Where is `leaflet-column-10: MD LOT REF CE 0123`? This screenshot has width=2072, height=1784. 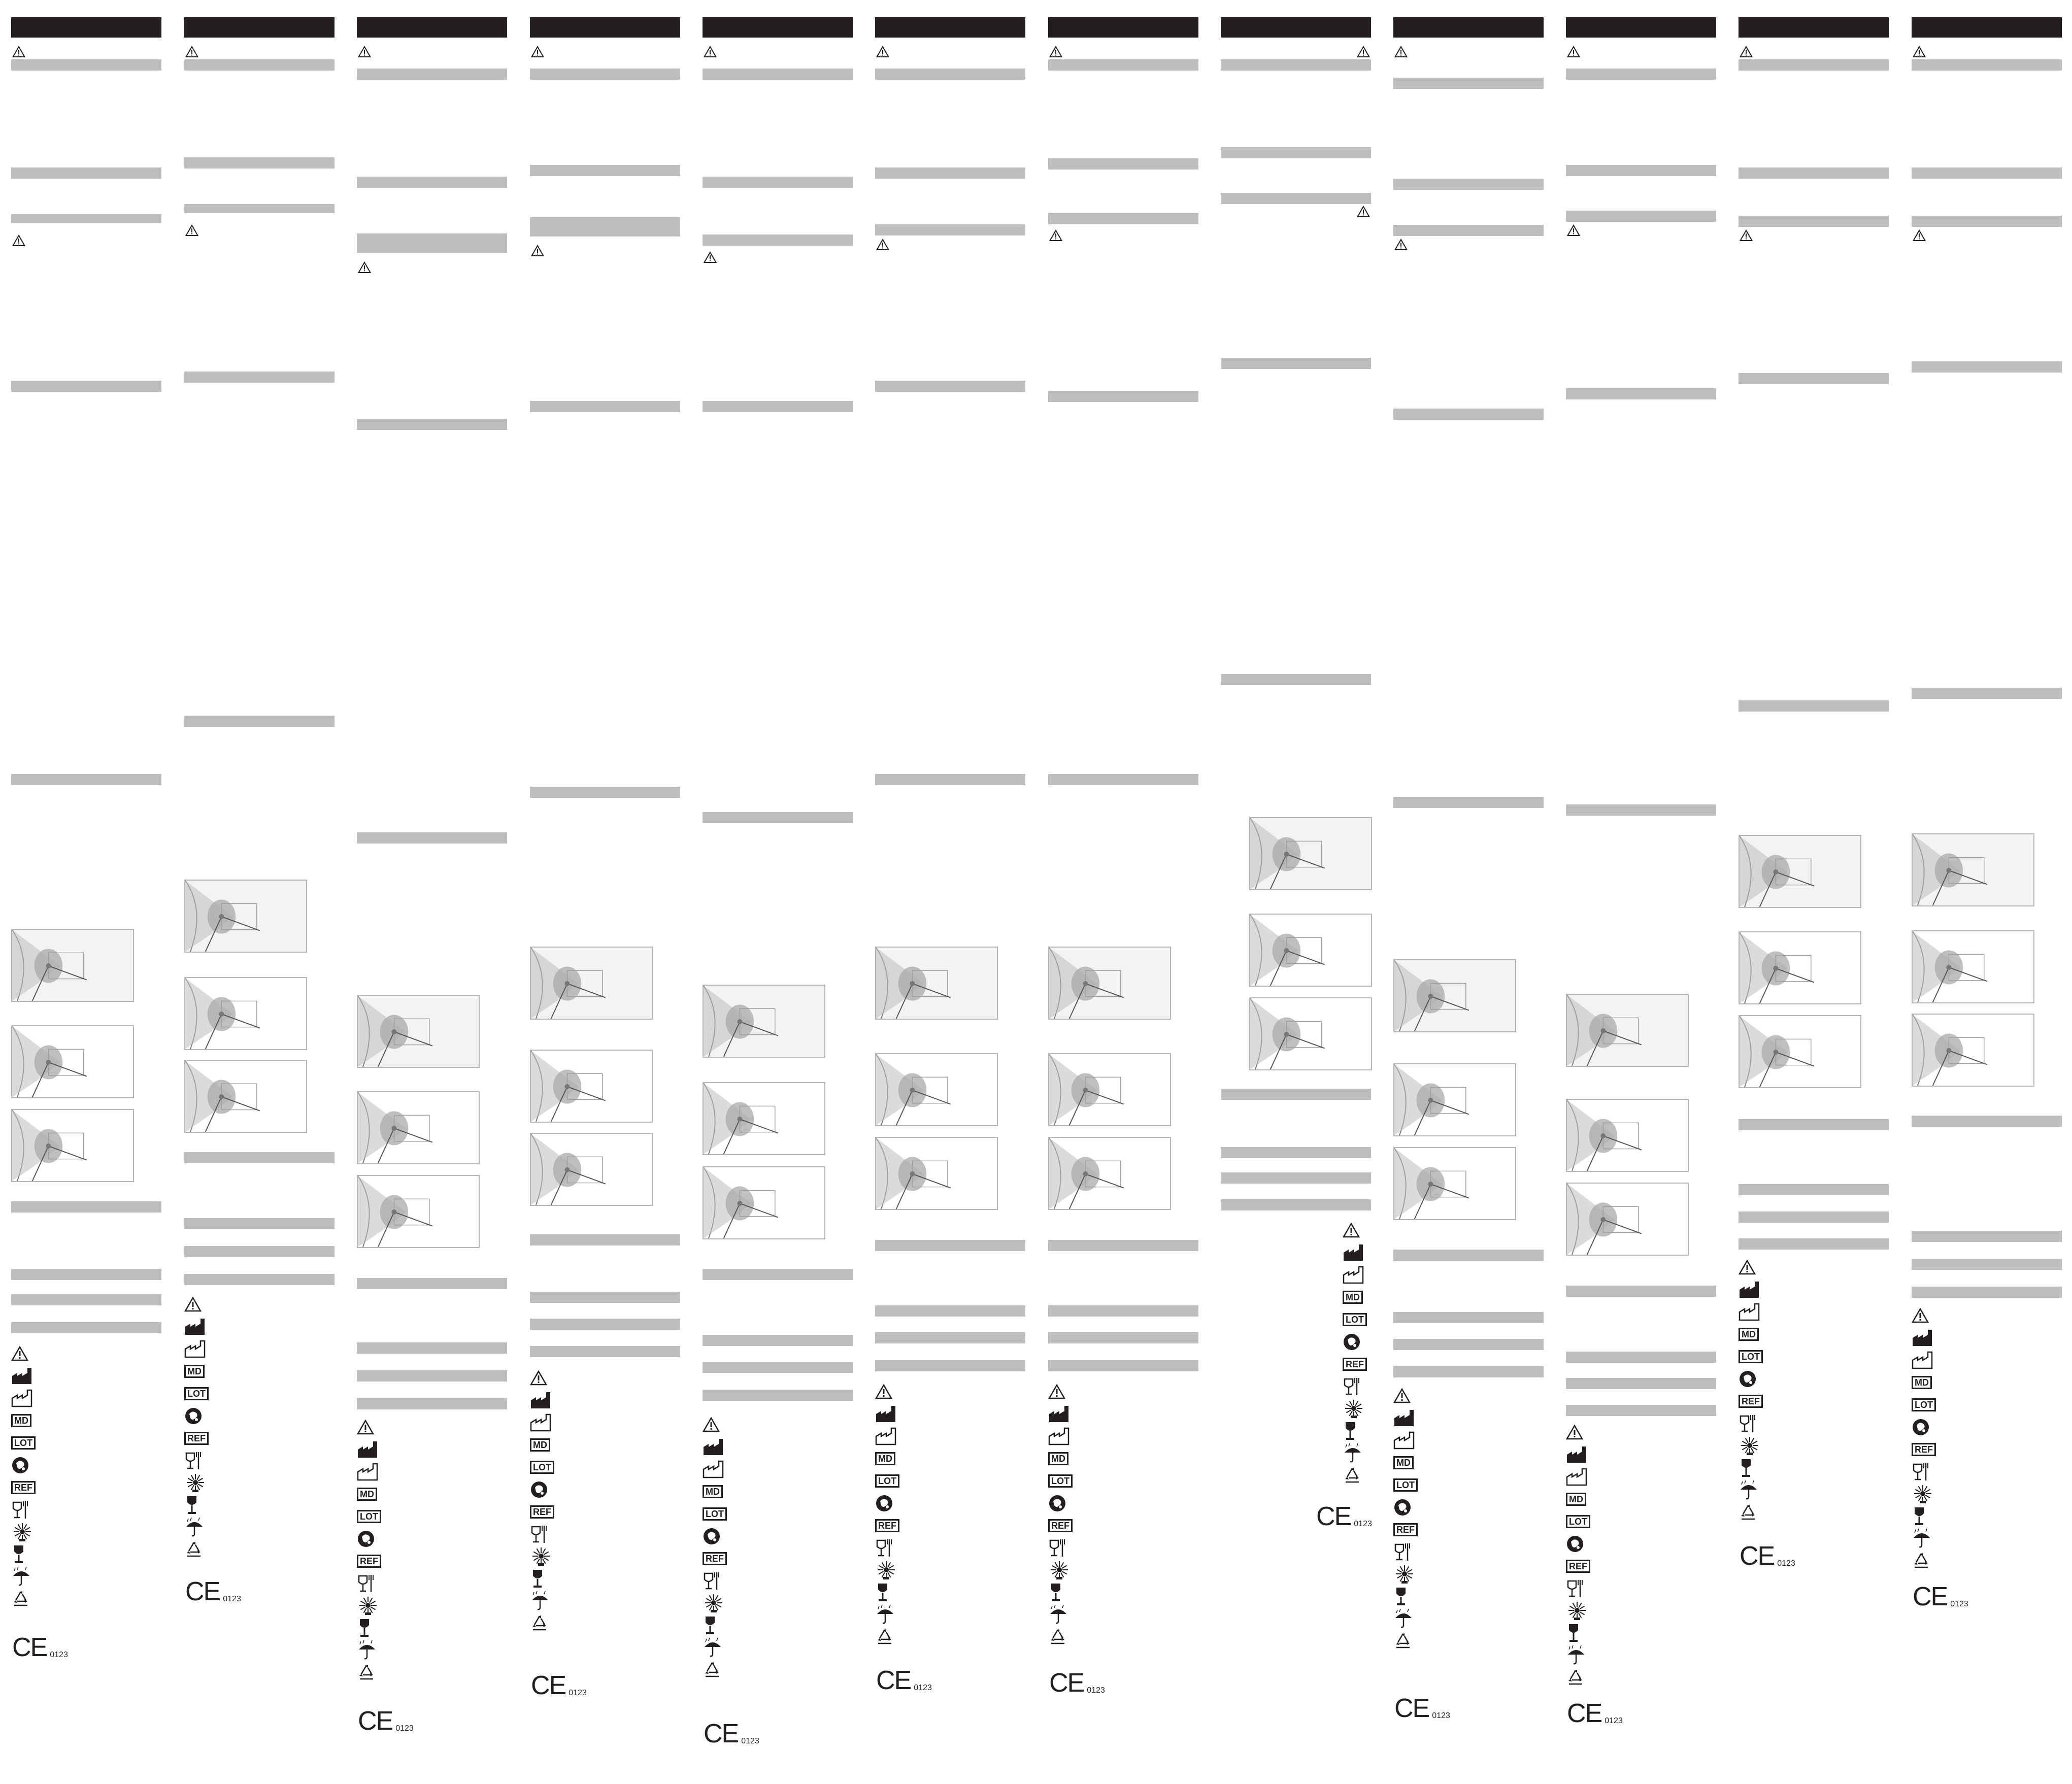
leaflet-column-10: MD LOT REF CE 0123 is located at coordinates (1641, 892).